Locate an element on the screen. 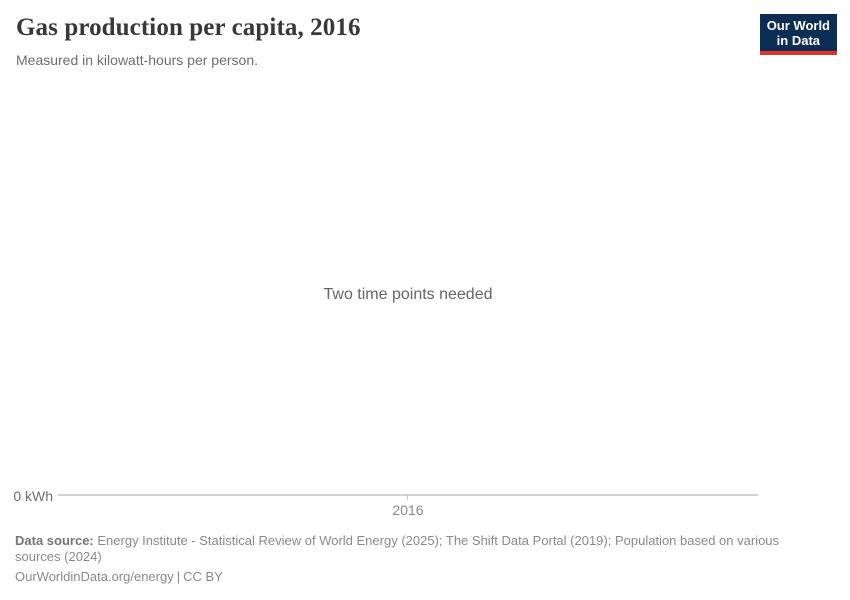 This screenshot has width=850, height=600. owid-url-link: OurWorldinData.org/energy is located at coordinates (94, 576).